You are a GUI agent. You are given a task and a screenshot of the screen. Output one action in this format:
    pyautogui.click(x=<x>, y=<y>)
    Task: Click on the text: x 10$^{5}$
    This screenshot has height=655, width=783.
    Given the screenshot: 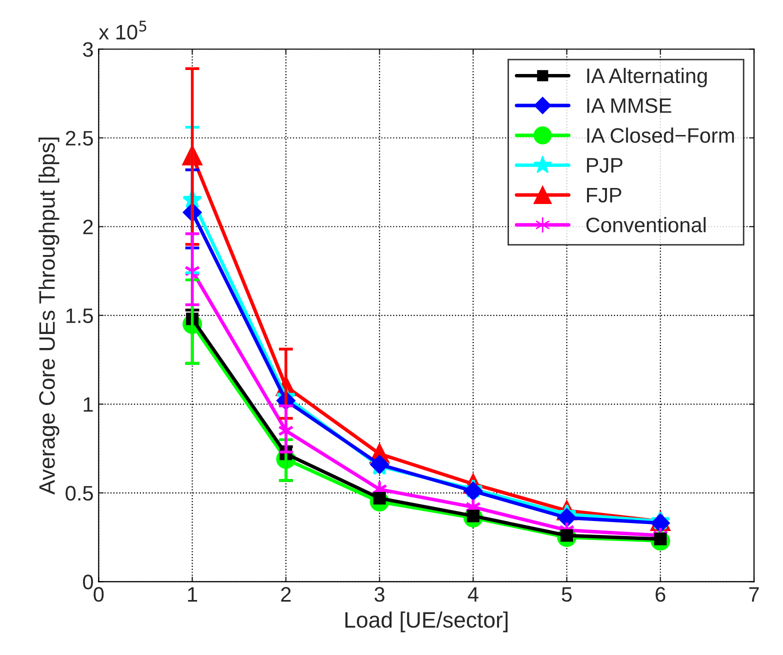 What is the action you would take?
    pyautogui.click(x=122, y=30)
    